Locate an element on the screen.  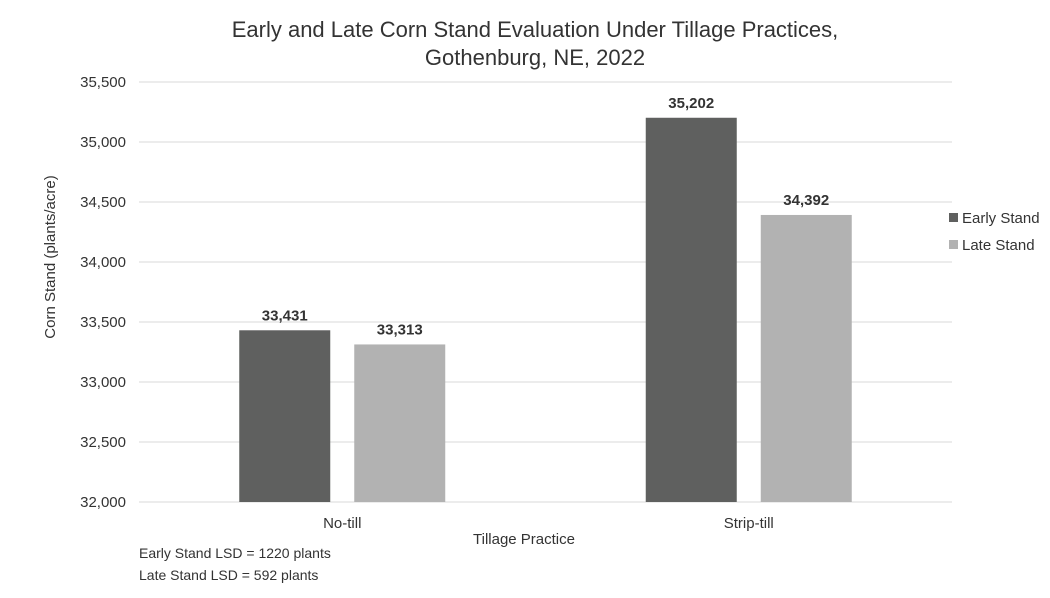
x-tick-label: Strip-till is located at coordinates (749, 523).